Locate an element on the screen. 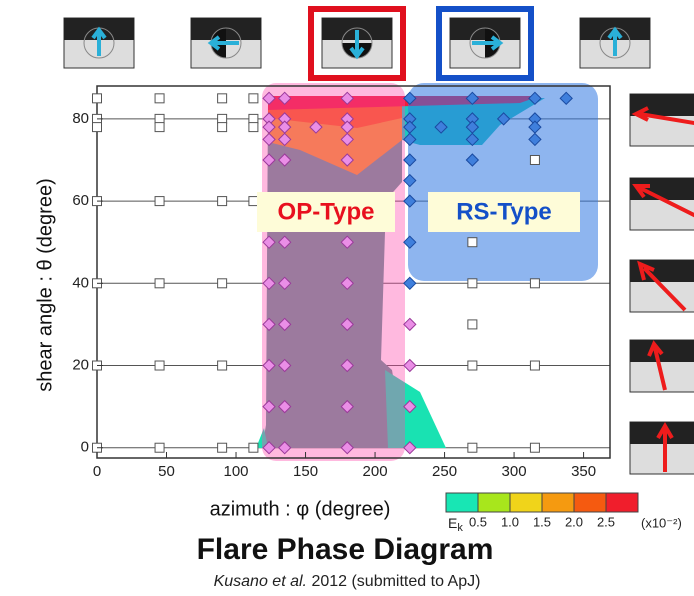  x-tick-label: 50 is located at coordinates (166, 471).